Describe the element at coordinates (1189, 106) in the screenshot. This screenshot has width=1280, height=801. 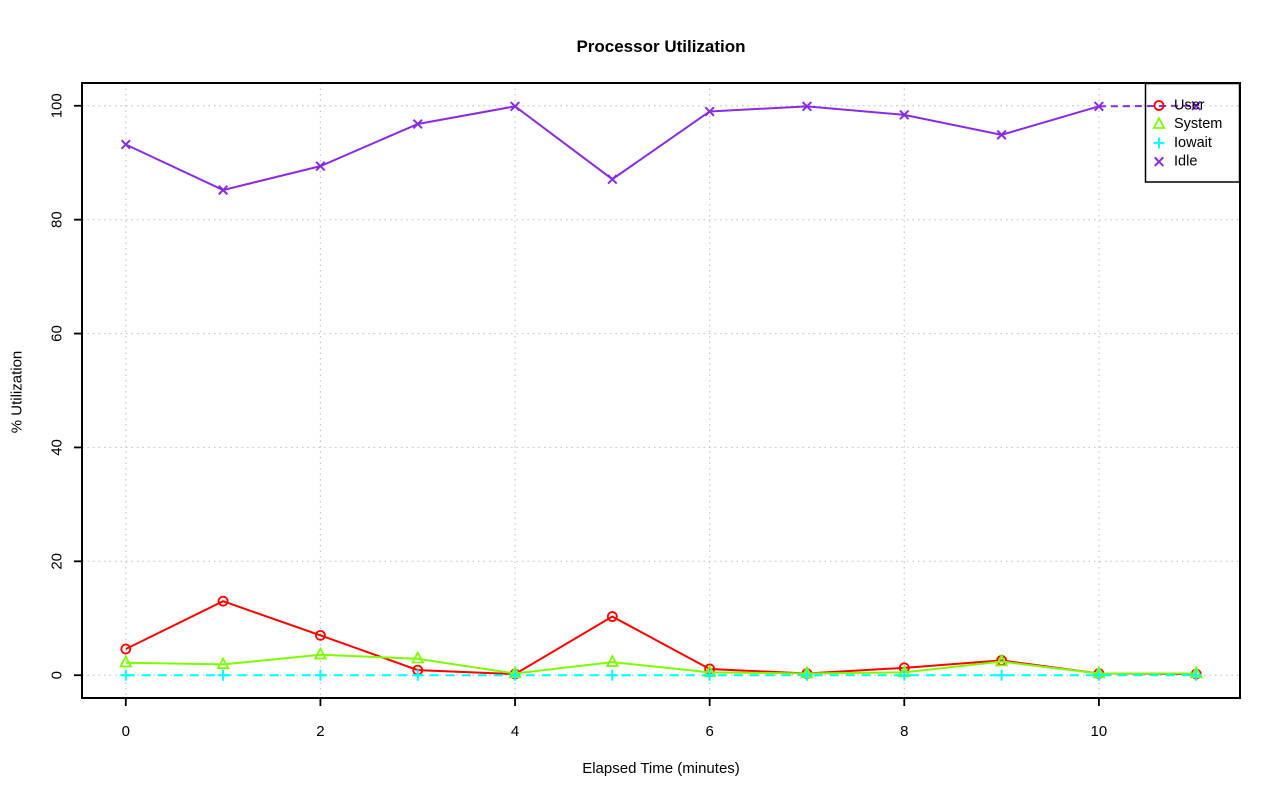
I see `legend-label: User` at that location.